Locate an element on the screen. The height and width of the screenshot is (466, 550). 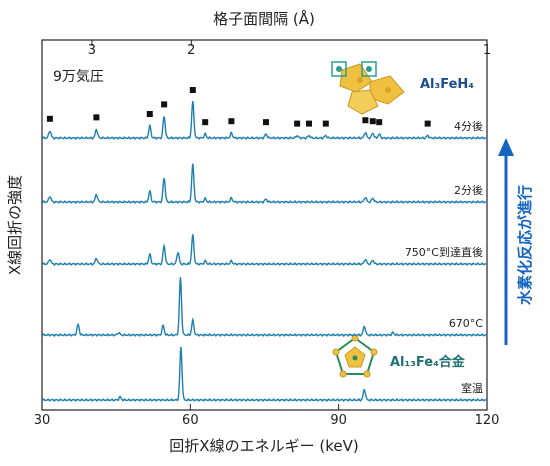
pressure-label: 9万気圧 is located at coordinates (78, 77).